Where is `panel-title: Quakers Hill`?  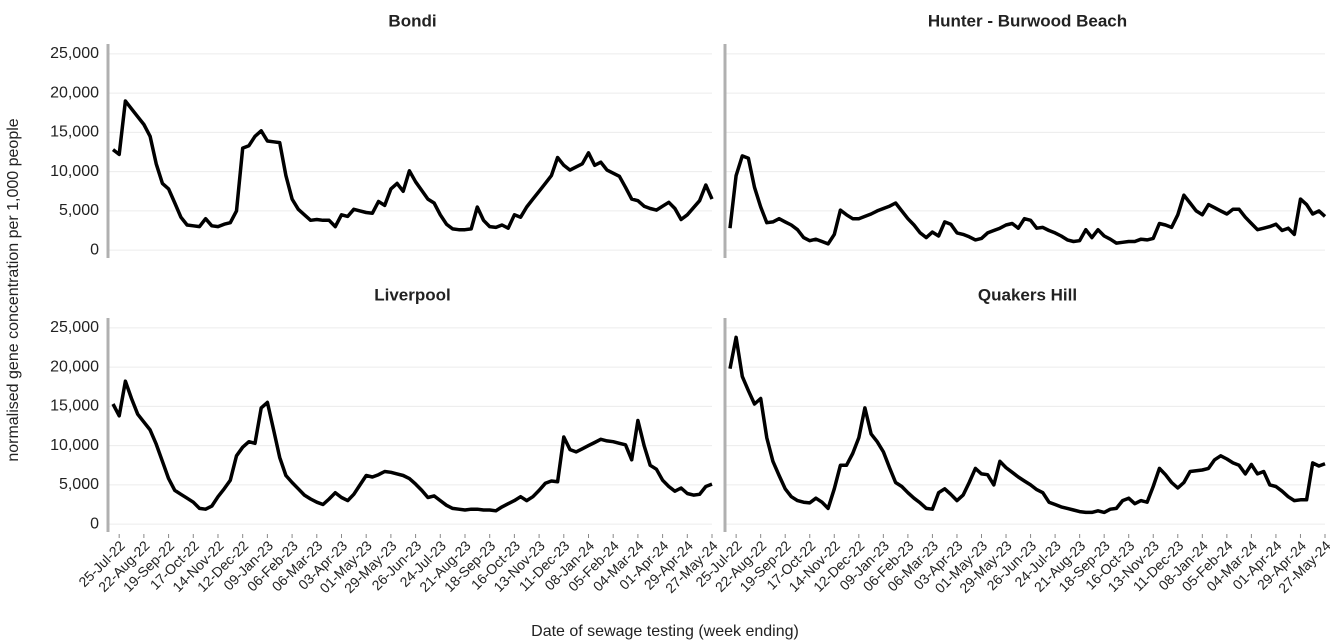 panel-title: Quakers Hill is located at coordinates (1027, 294).